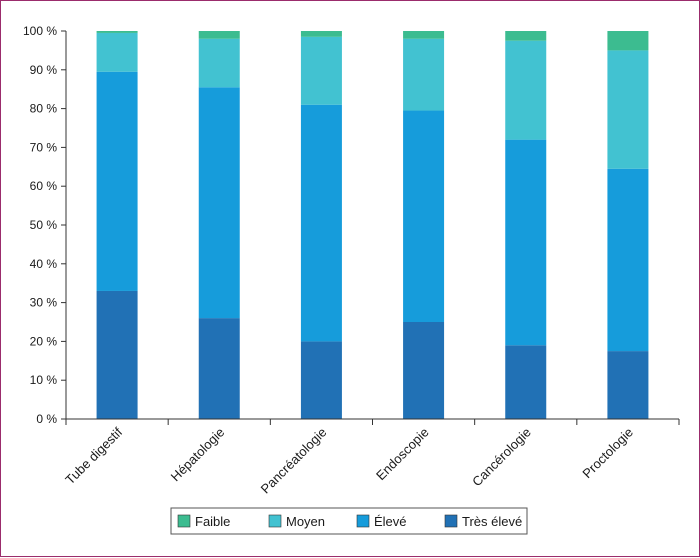 The width and height of the screenshot is (700, 558). I want to click on y-tick-label: 10 %, so click(44, 380).